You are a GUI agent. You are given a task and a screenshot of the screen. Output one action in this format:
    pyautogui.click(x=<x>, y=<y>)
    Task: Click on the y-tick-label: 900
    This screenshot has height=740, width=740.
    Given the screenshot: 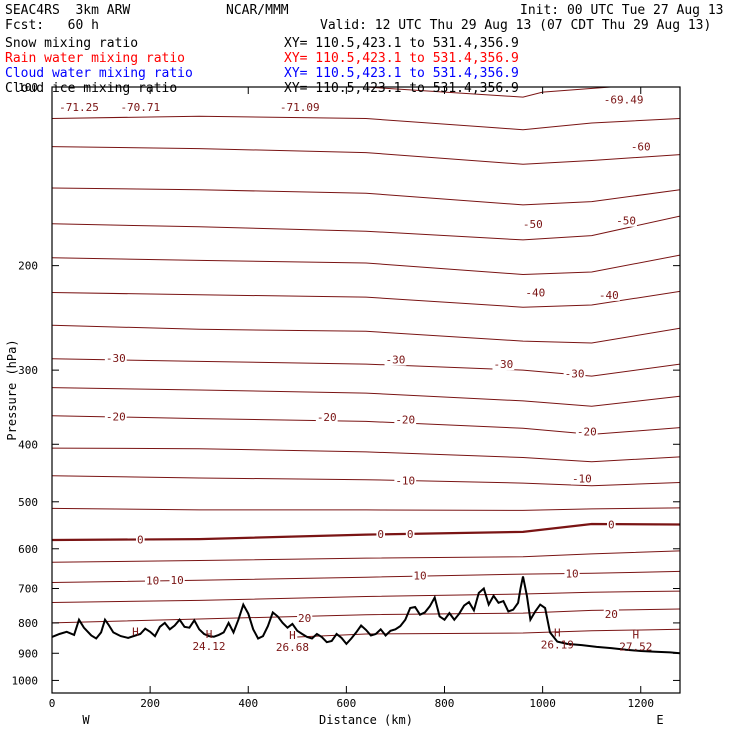 What is the action you would take?
    pyautogui.click(x=28, y=653)
    